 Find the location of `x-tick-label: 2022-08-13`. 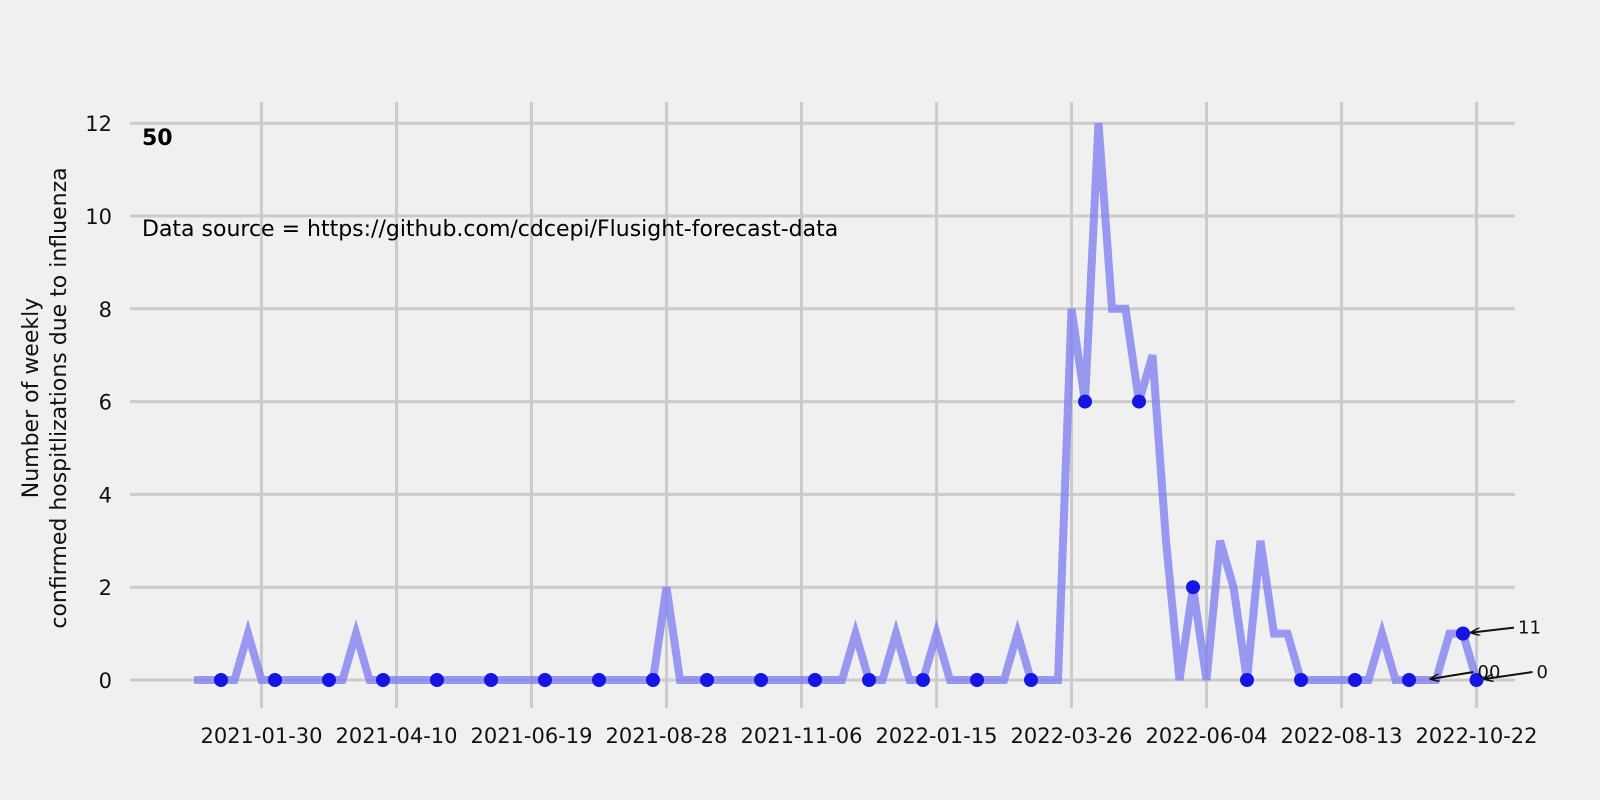

x-tick-label: 2022-08-13 is located at coordinates (1341, 736).